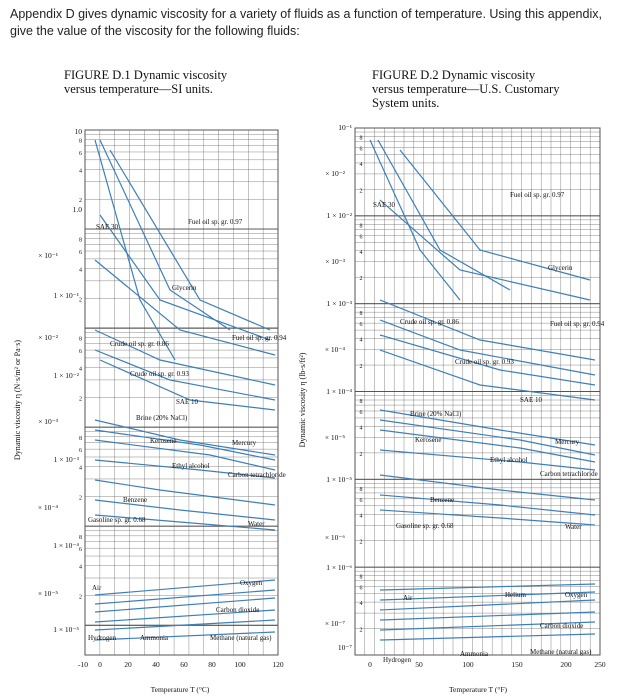  Describe the element at coordinates (251, 583) in the screenshot. I see `fig1-label-oxygen: Oxygen` at that location.